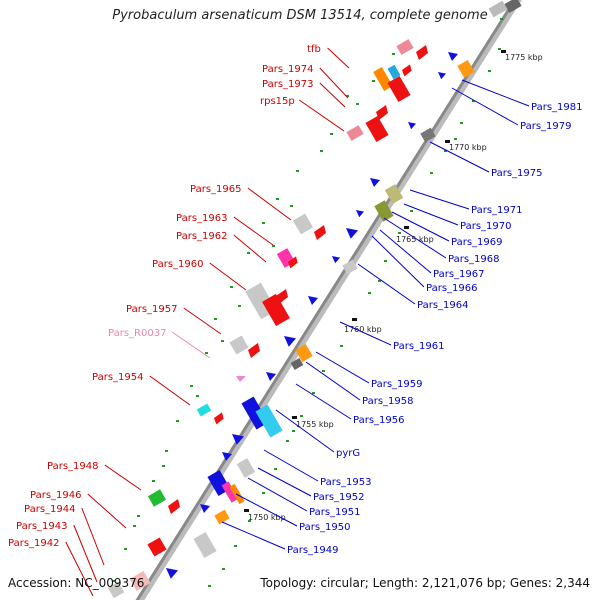 This screenshot has width=600, height=600. Describe the element at coordinates (476, 242) in the screenshot. I see `gene-label-right: Pars_1969` at that location.